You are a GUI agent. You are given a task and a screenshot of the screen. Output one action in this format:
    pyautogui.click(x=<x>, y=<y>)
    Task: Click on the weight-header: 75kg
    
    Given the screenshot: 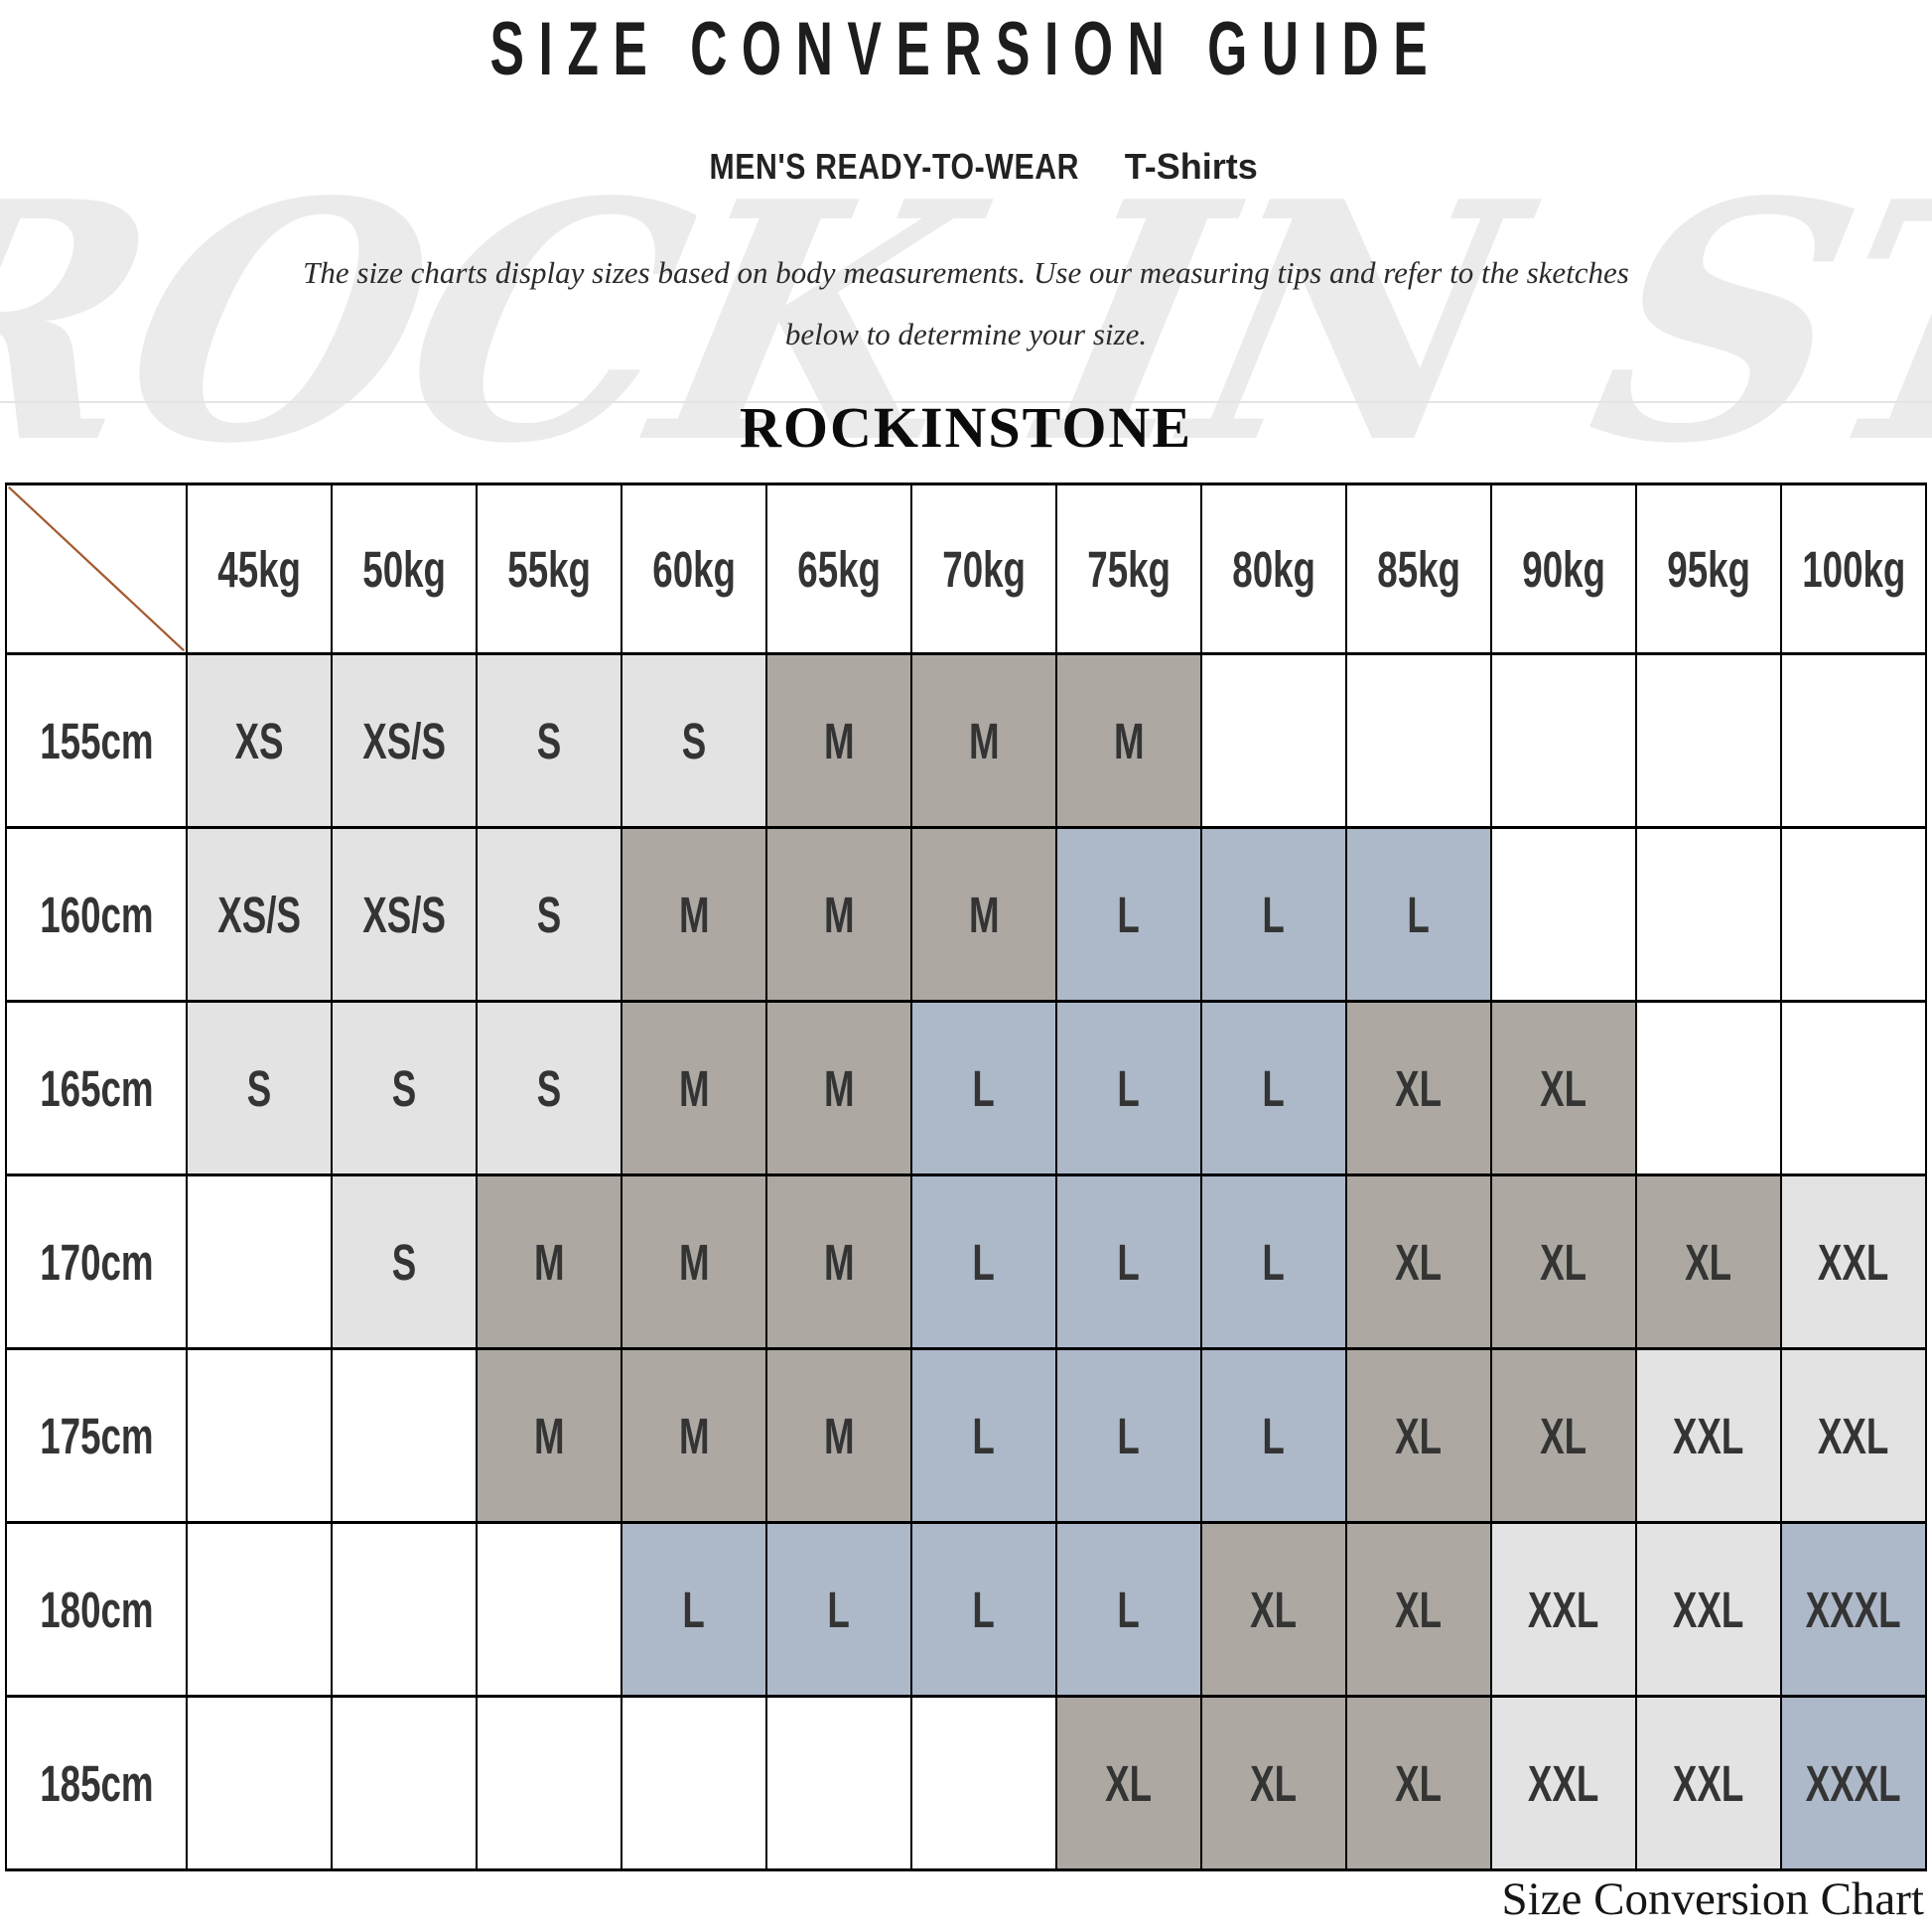 What is the action you would take?
    pyautogui.click(x=1128, y=569)
    